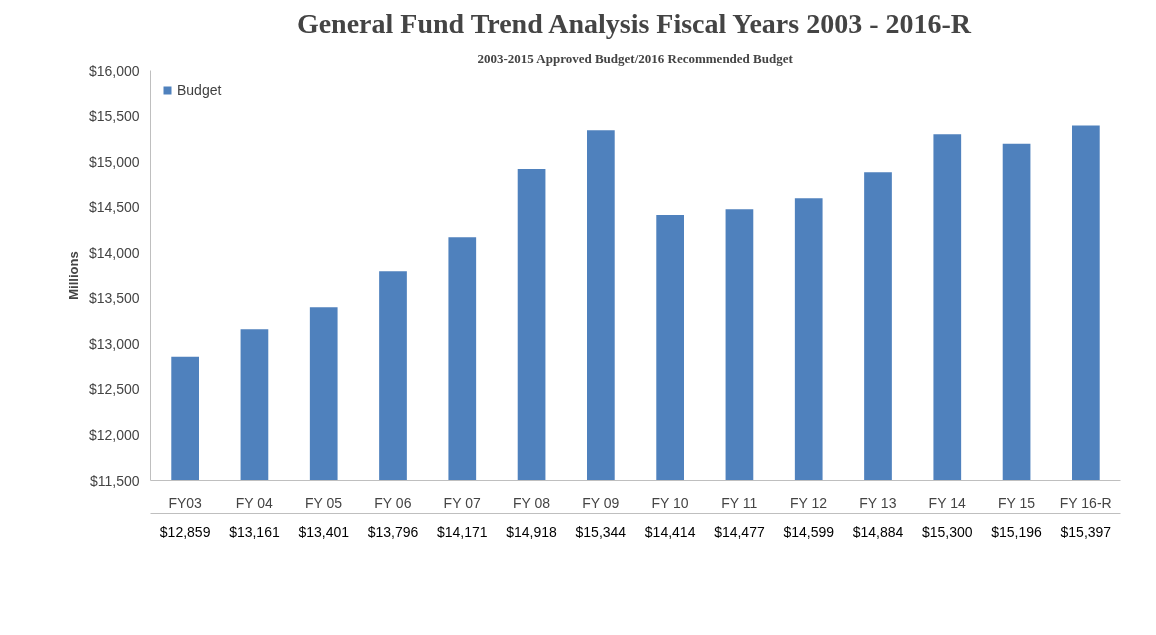  What do you see at coordinates (670, 531) in the screenshot?
I see `data-label: $14,414` at bounding box center [670, 531].